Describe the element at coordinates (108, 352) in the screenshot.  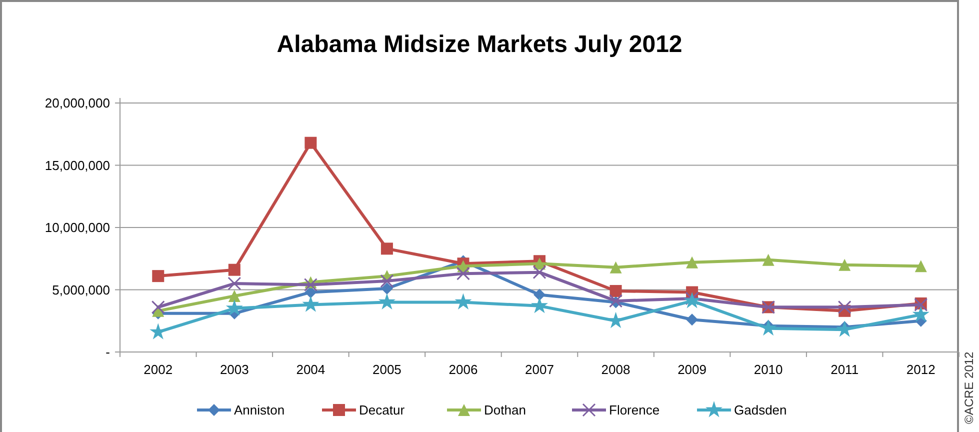
I see `y-tick-label: -` at that location.